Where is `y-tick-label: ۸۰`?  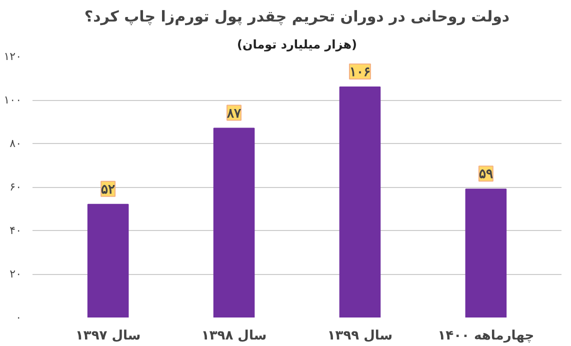
y-tick-label: ۸۰ is located at coordinates (16, 143).